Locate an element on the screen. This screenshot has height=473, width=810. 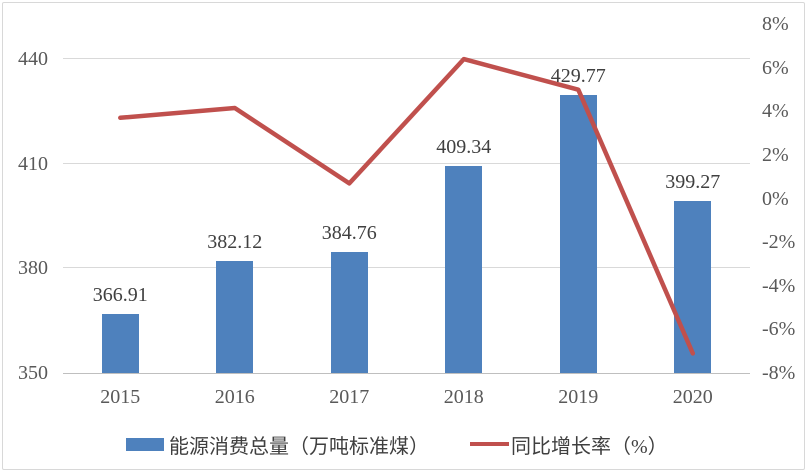
legend: 能源消费总量（万吨标准煤） 同比增长率（%） is located at coordinates (397, 444).